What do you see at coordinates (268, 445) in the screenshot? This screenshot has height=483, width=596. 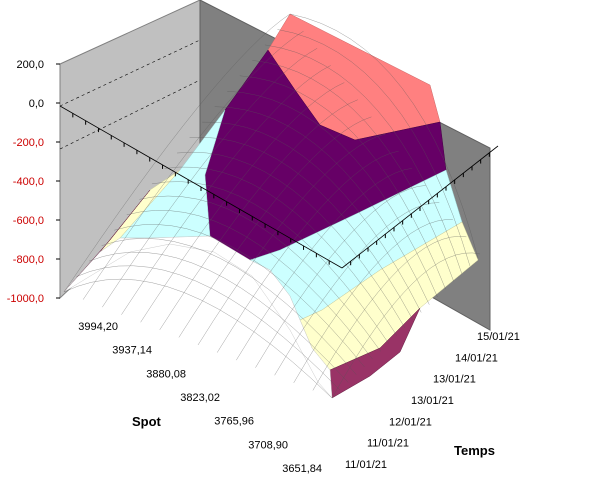 I see `spot-tick-label: 3708,90` at bounding box center [268, 445].